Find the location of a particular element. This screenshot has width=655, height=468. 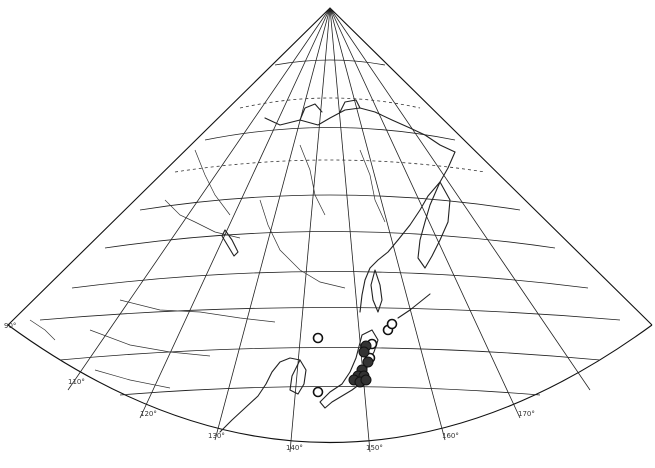

lon-label-120: 120° is located at coordinates (148, 414).